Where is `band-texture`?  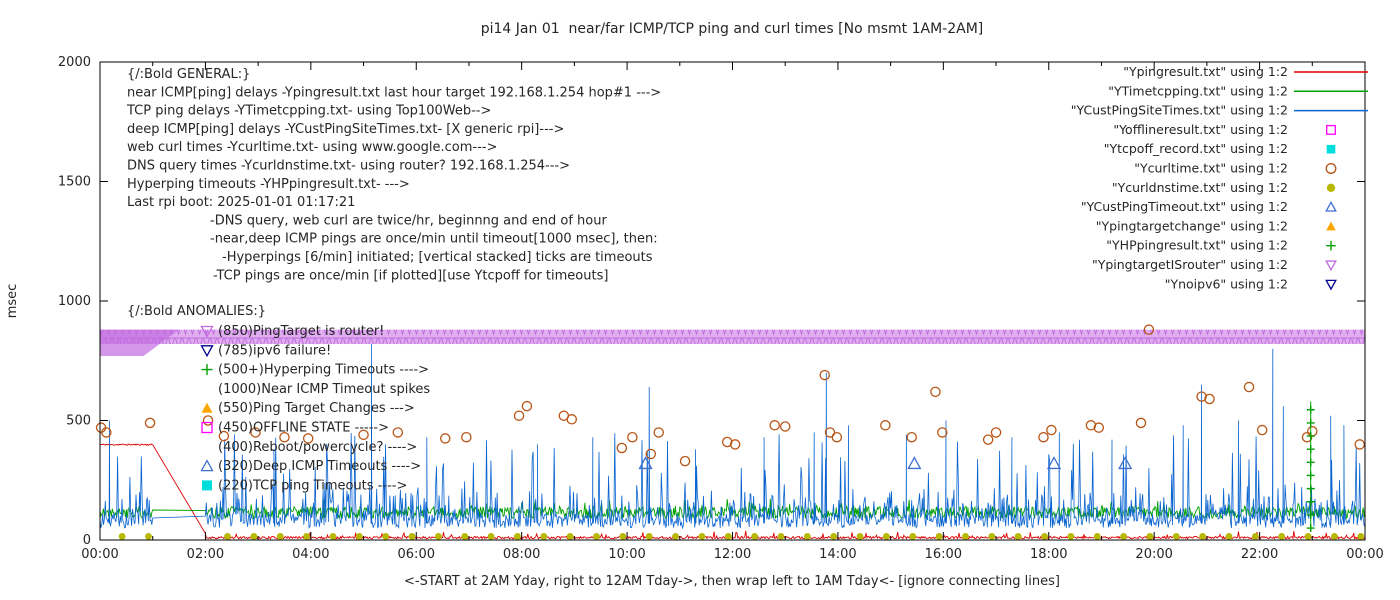 band-texture is located at coordinates (732, 337).